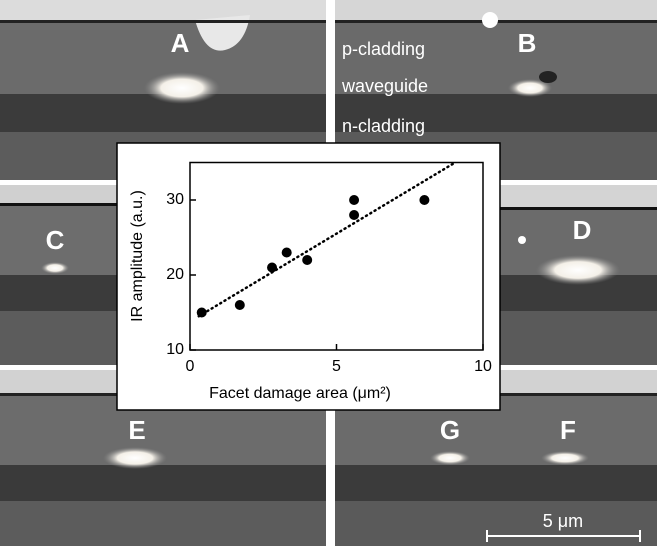  Describe the element at coordinates (336, 366) in the screenshot. I see `x-tick-label: 5` at that location.